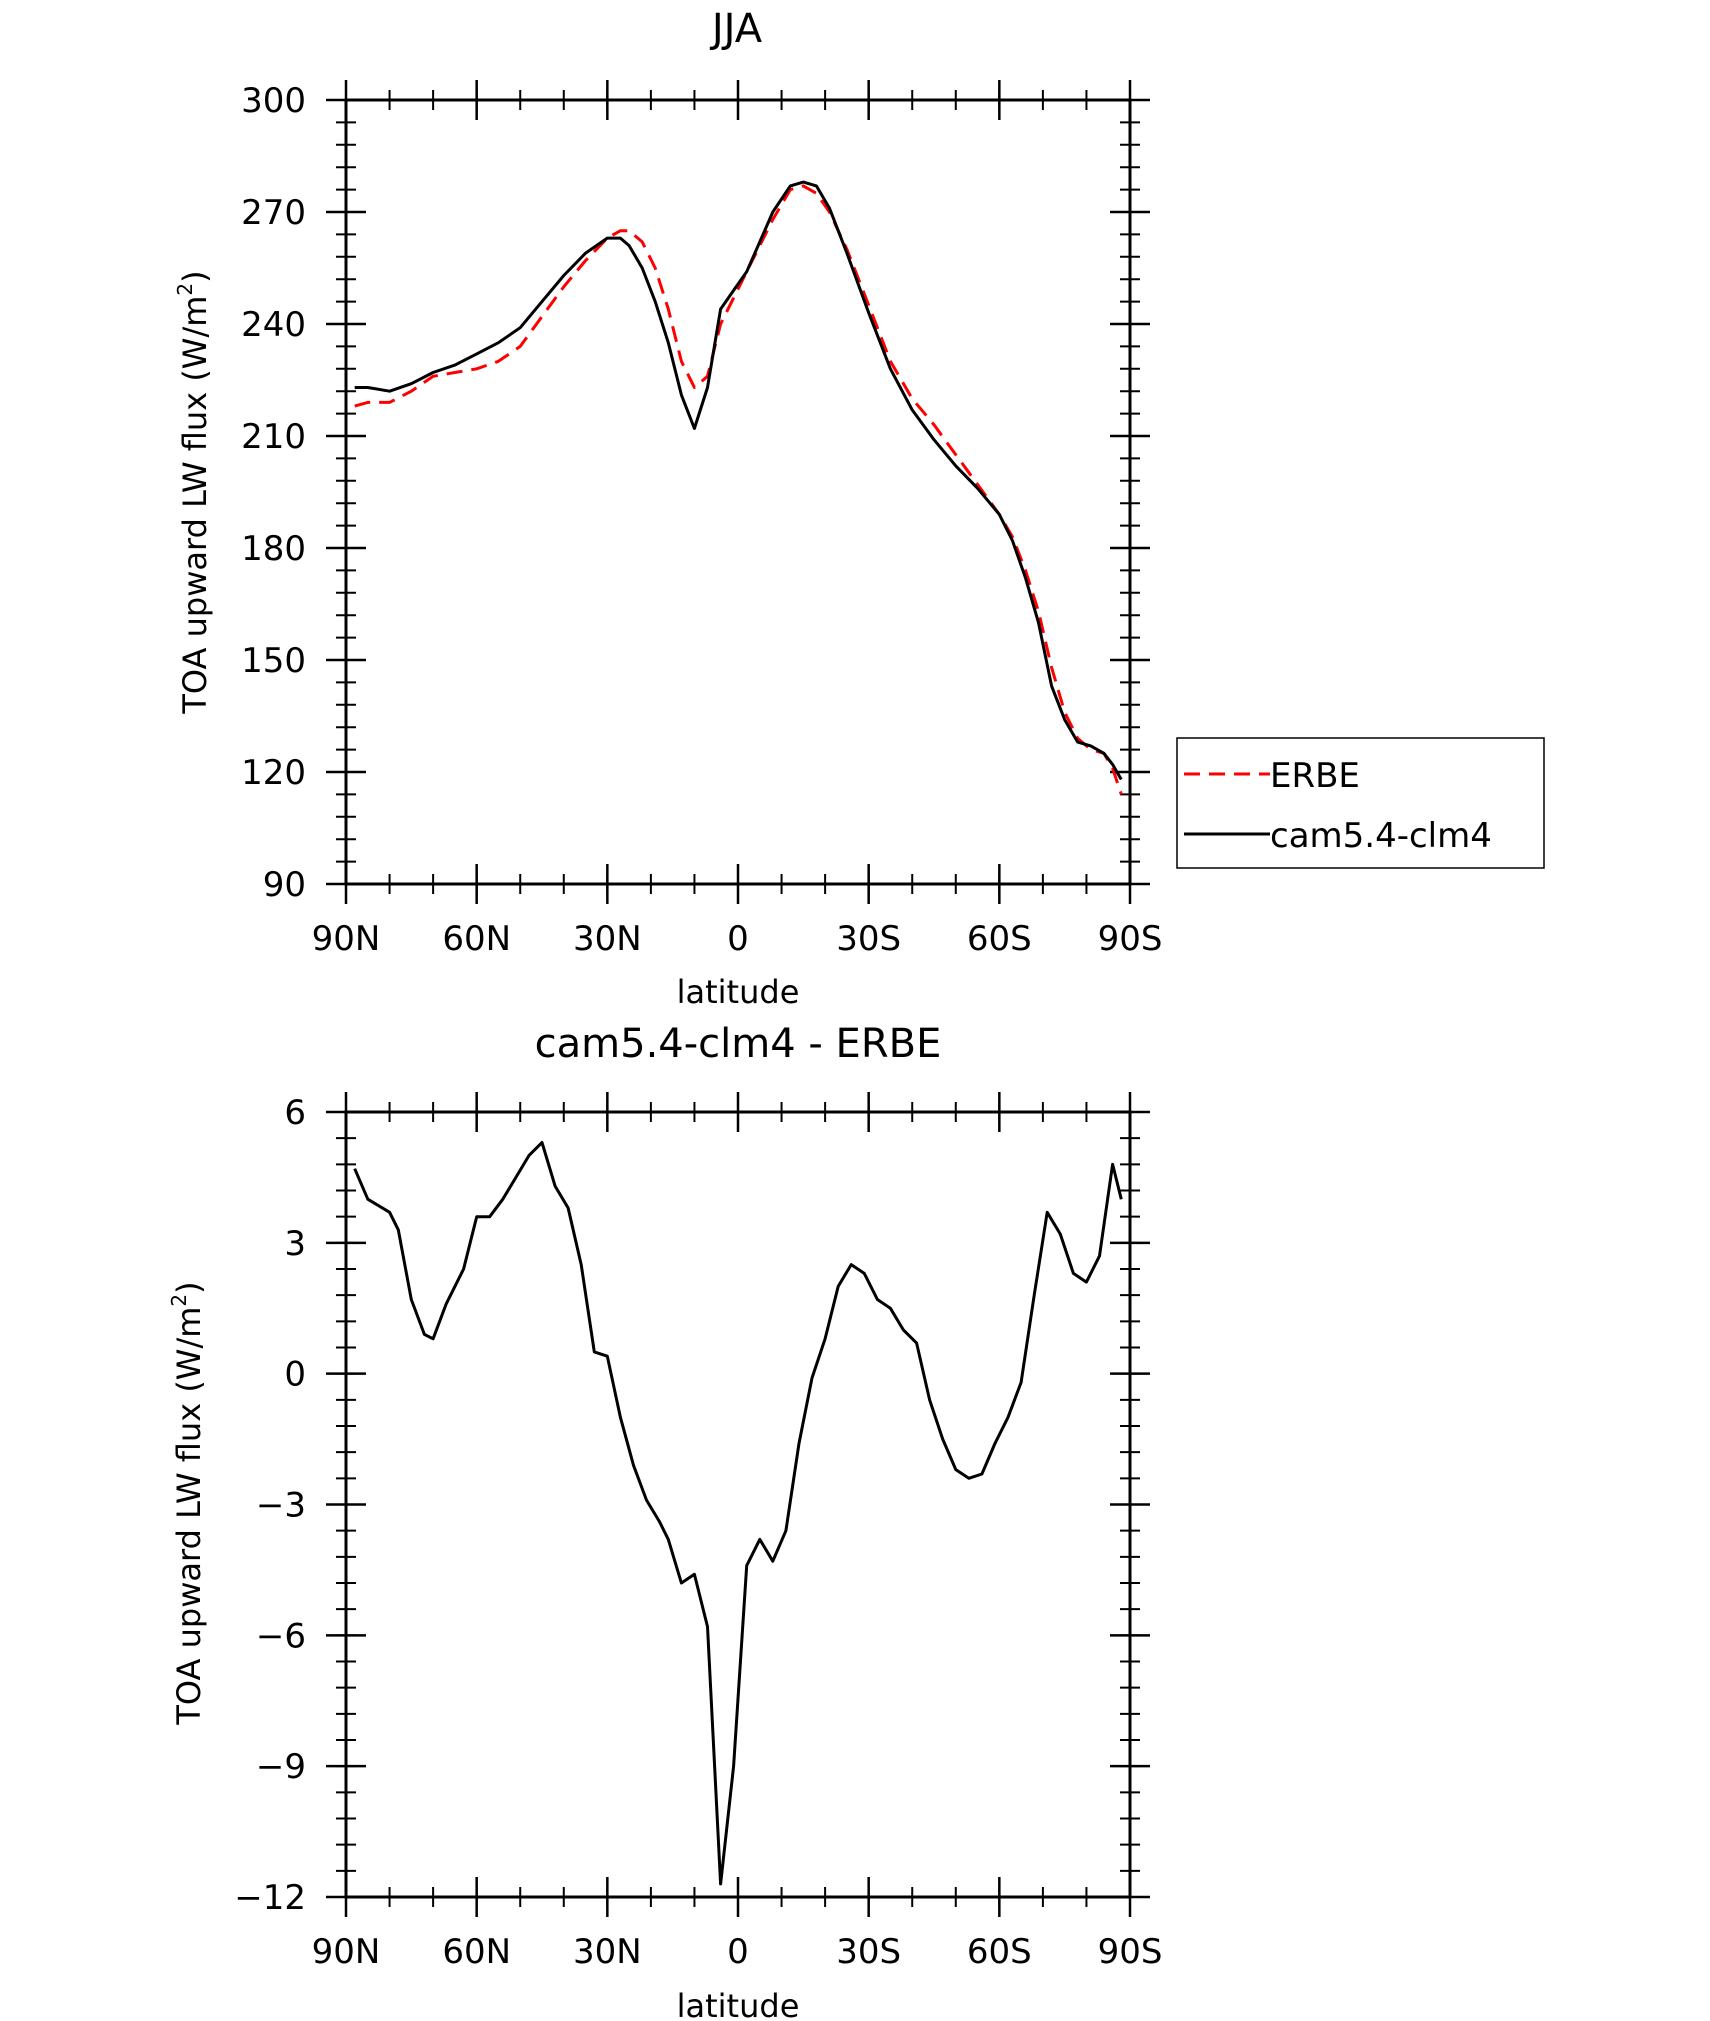 The image size is (1710, 2021). What do you see at coordinates (607, 939) in the screenshot?
I see `top-x-tick-label: 30N` at bounding box center [607, 939].